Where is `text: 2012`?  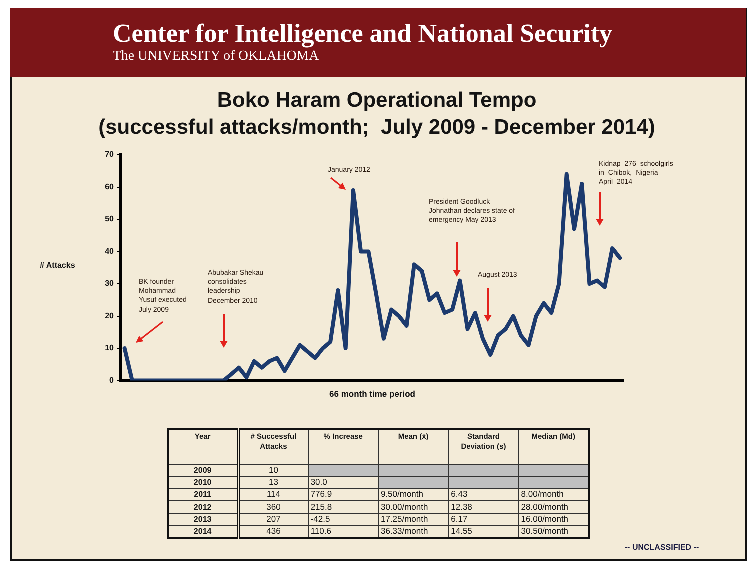
text: 2012 is located at coordinates (203, 507).